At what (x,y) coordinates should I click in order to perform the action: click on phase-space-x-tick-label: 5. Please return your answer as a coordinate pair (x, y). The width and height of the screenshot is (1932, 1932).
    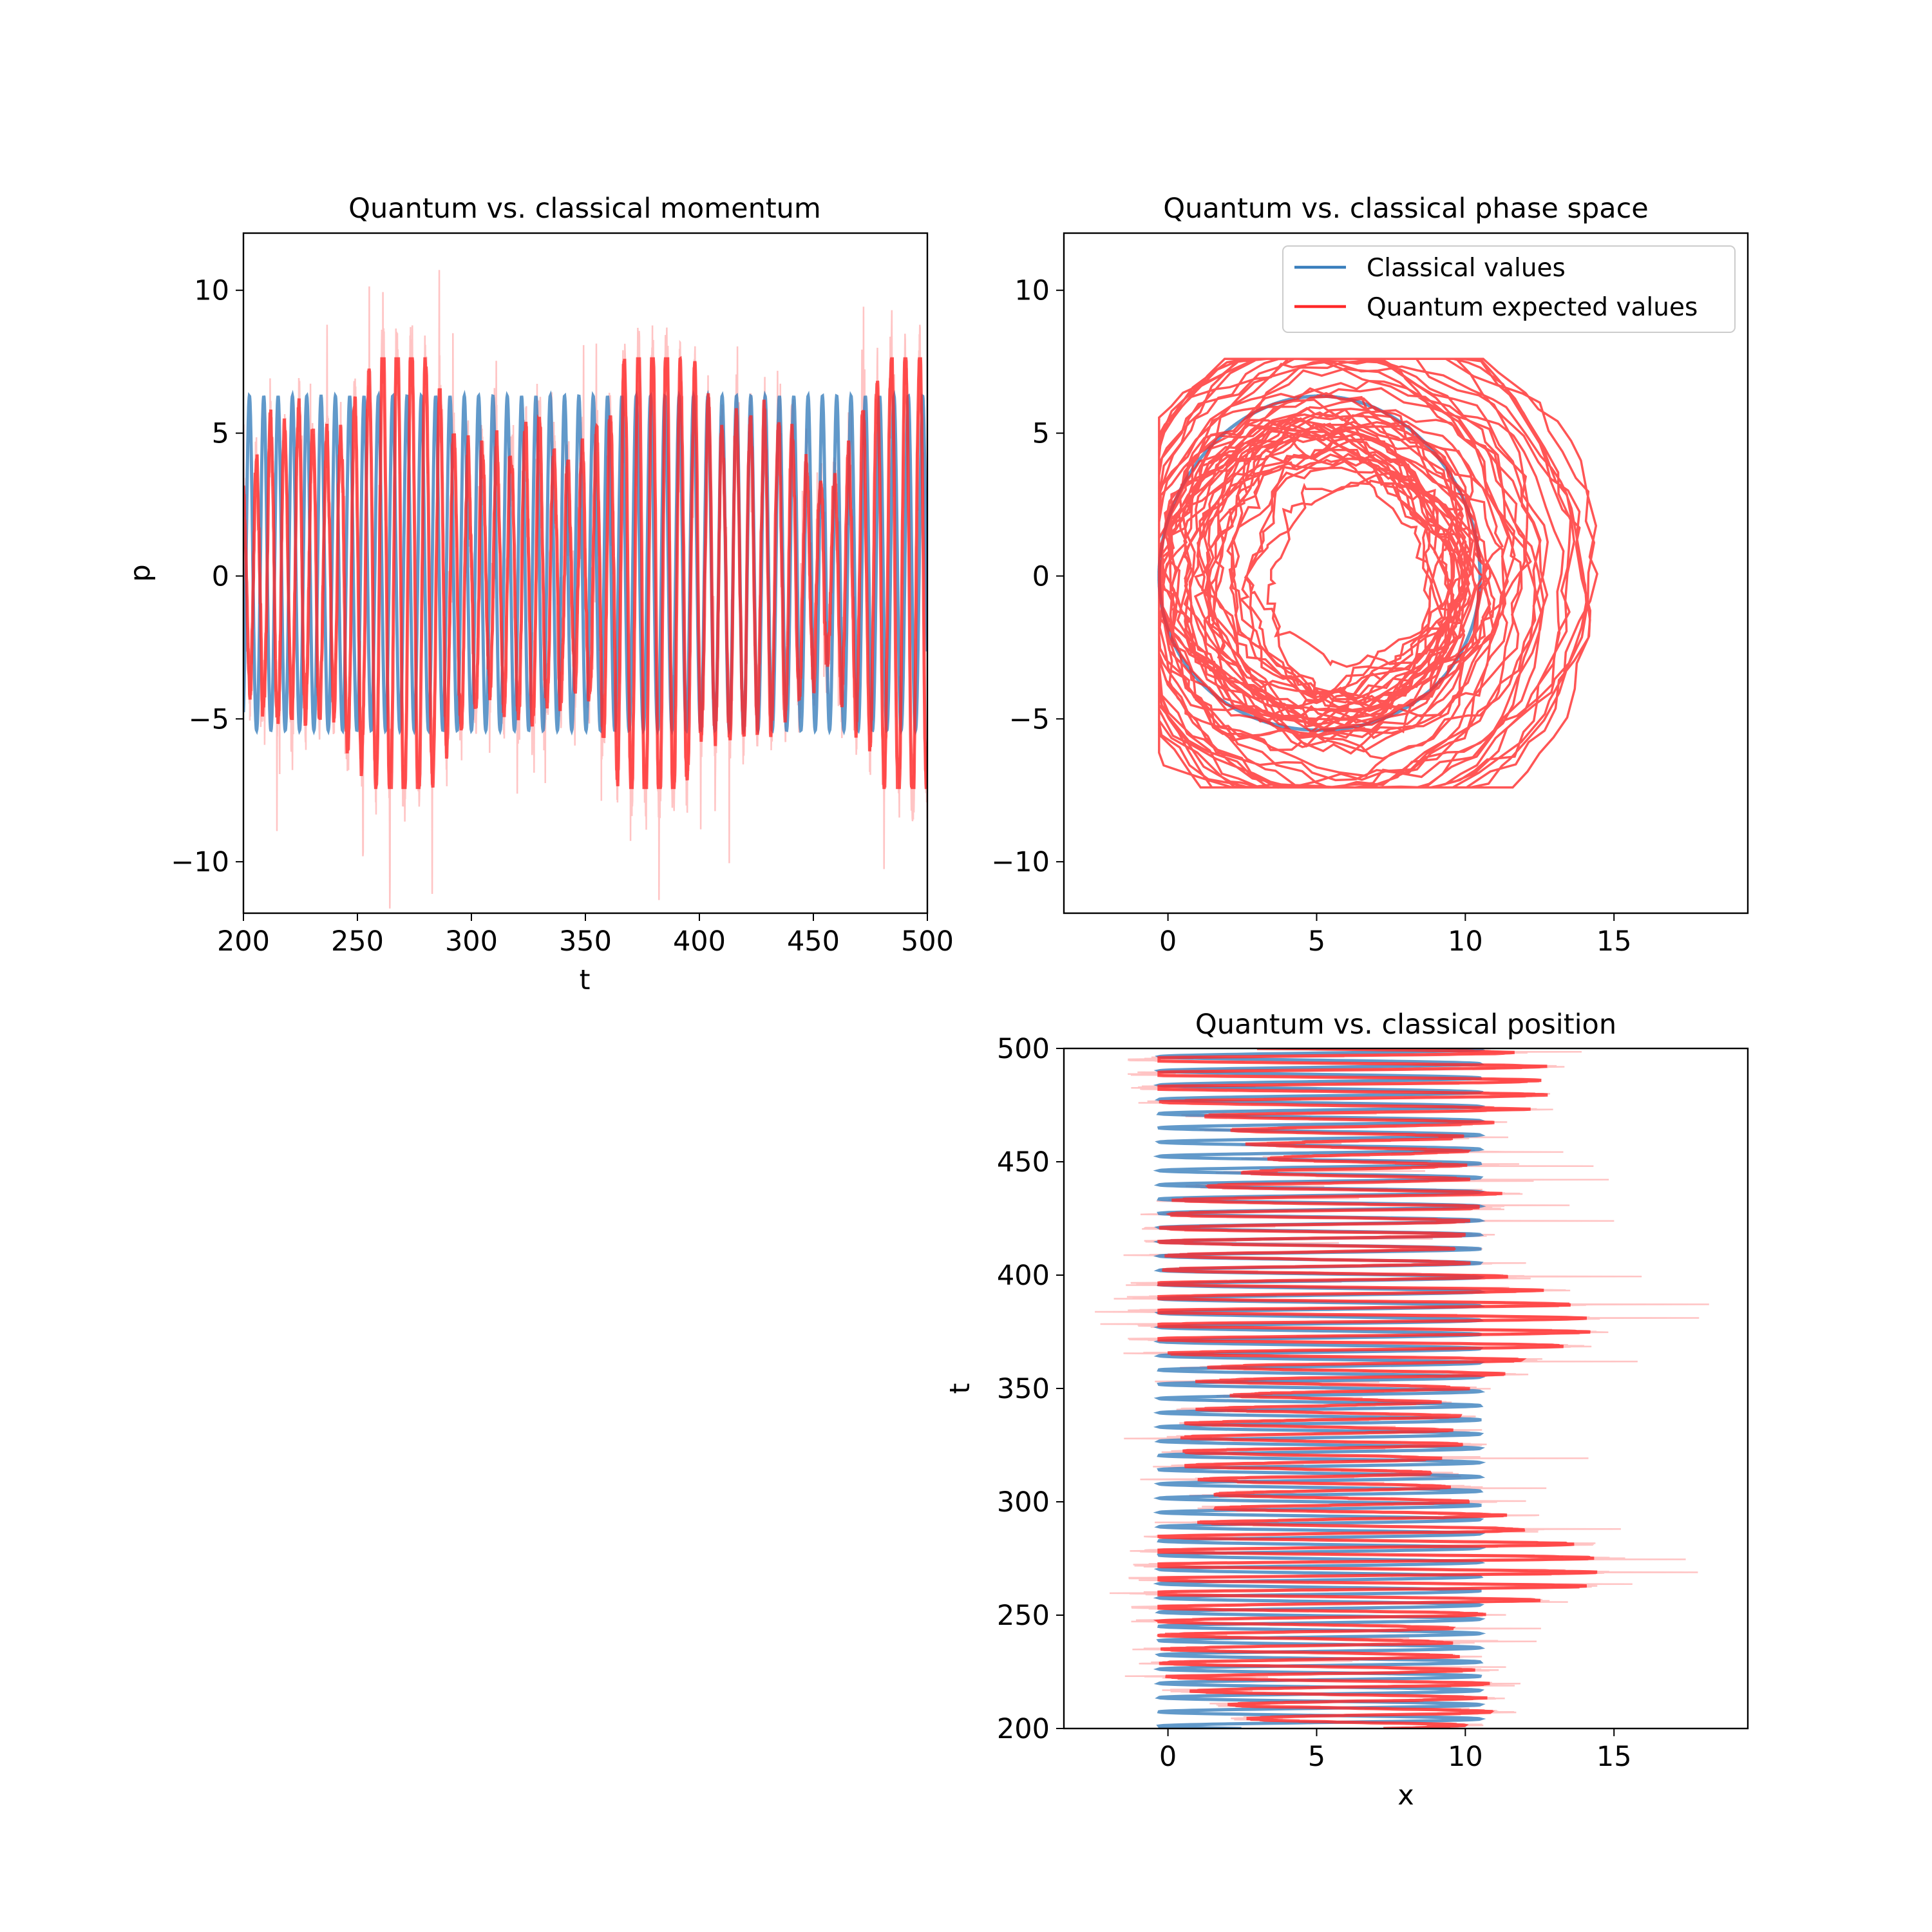
    Looking at the image, I should click on (1317, 942).